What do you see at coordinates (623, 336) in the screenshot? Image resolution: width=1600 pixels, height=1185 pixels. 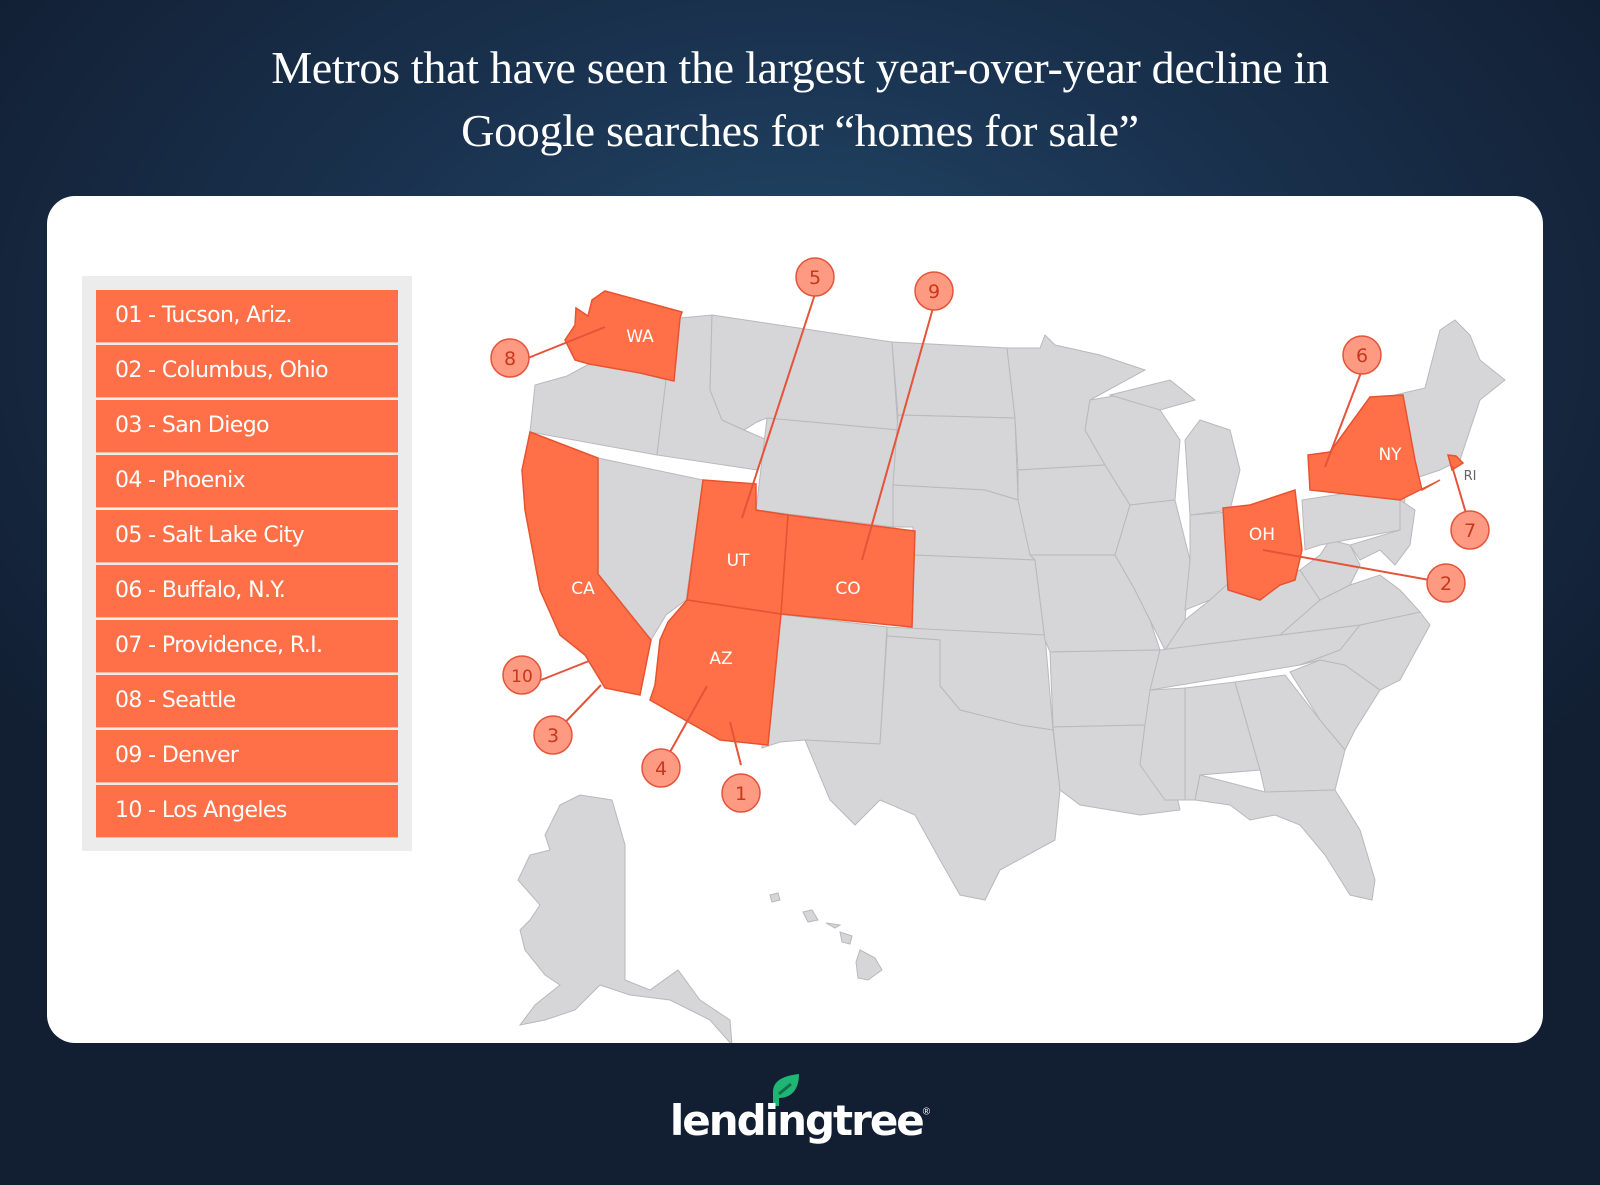 I see `state-wa` at bounding box center [623, 336].